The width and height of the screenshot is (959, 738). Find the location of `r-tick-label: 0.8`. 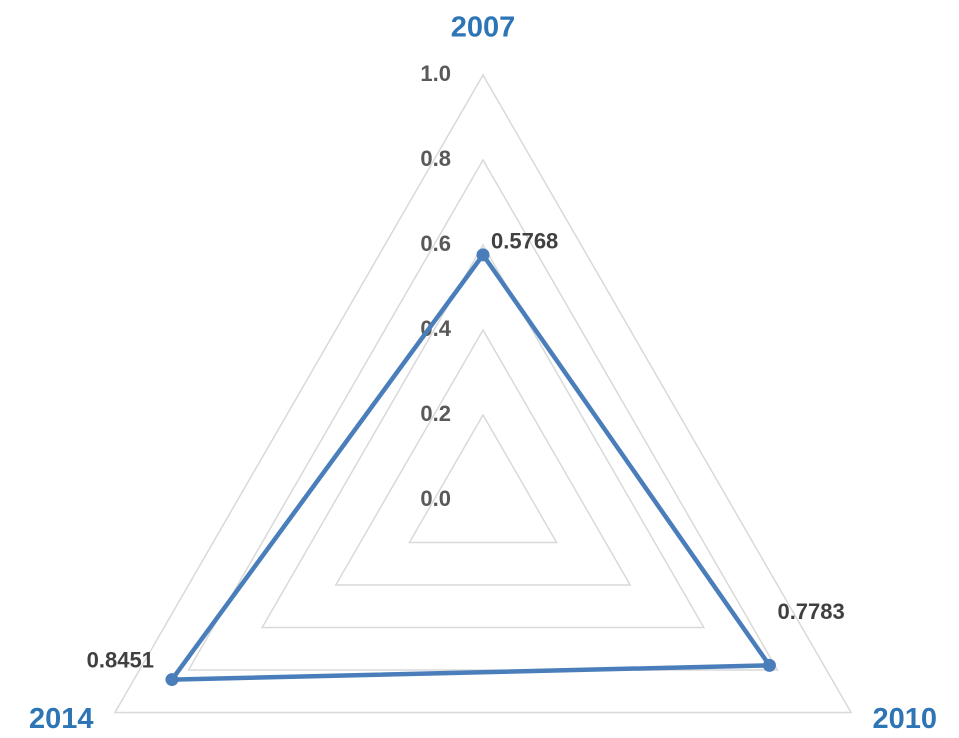

r-tick-label: 0.8 is located at coordinates (435, 158).